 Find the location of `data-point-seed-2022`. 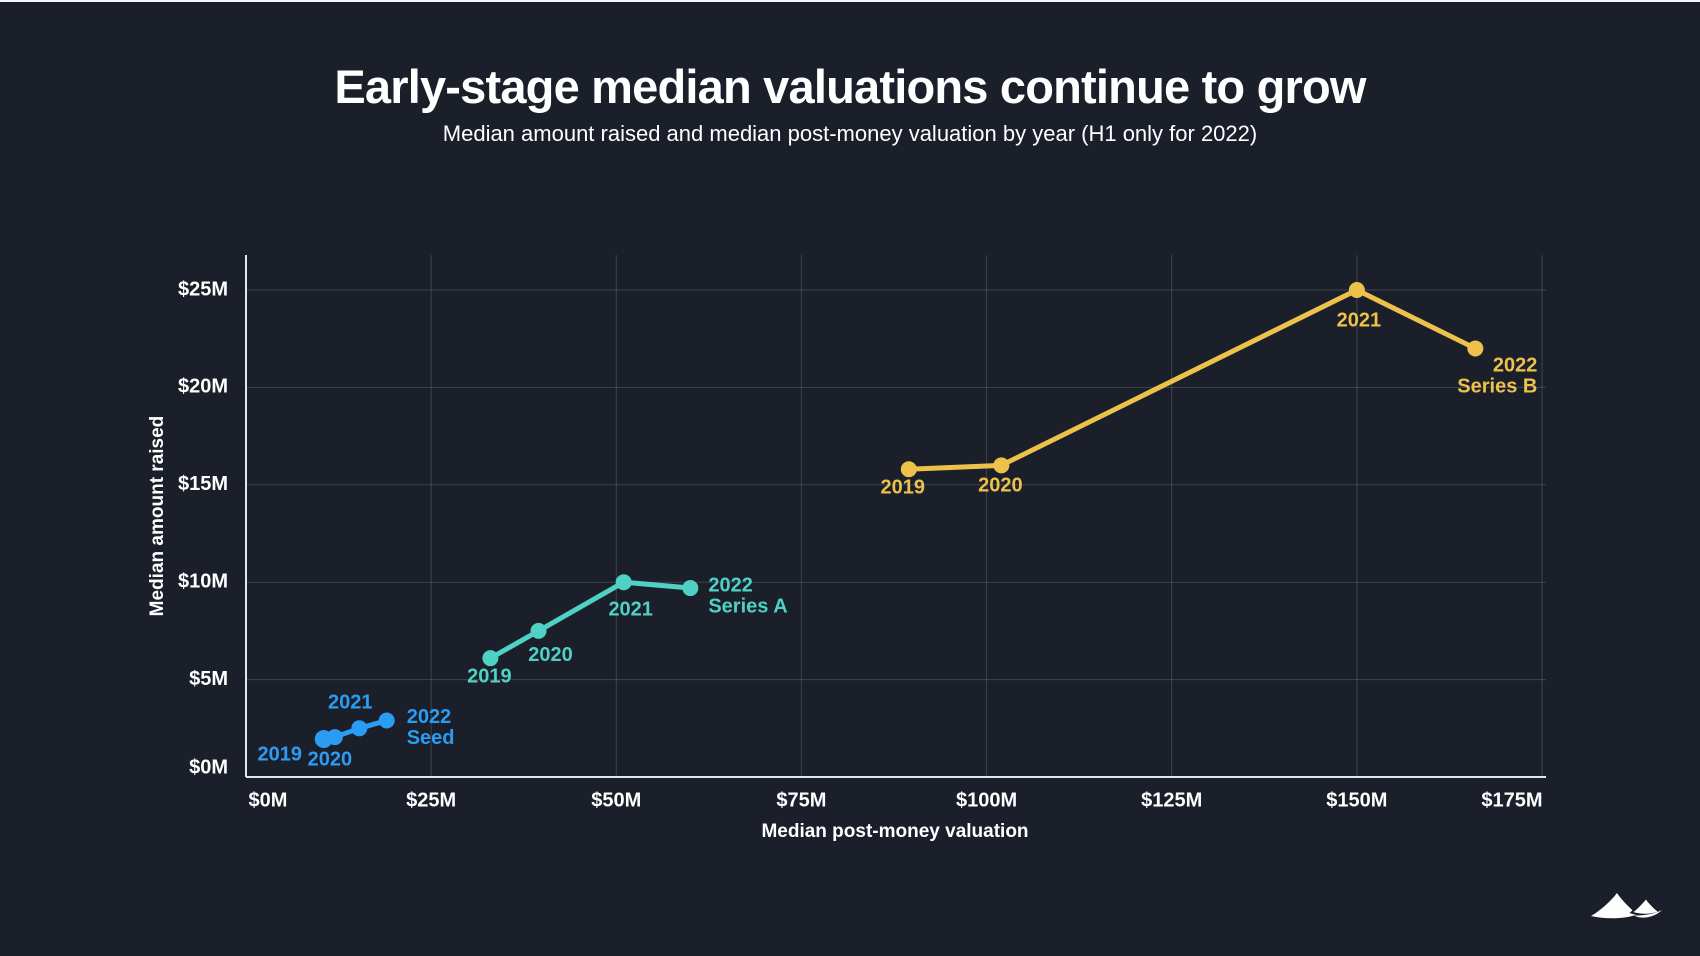

data-point-seed-2022 is located at coordinates (386, 720).